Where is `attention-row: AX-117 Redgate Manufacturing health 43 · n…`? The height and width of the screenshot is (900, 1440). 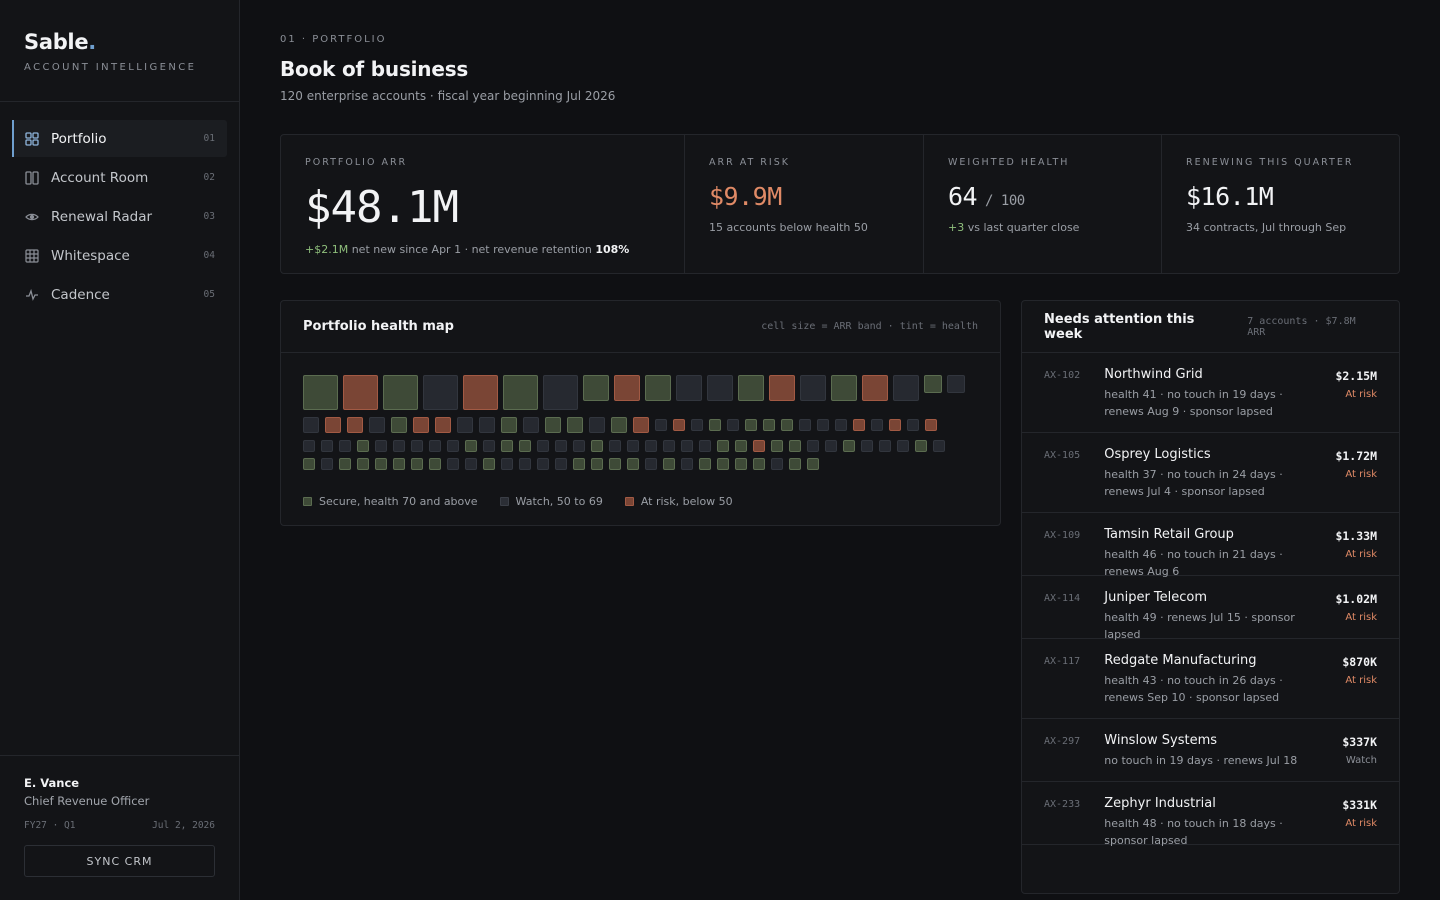
attention-row: AX-117 Redgate Manufacturing health 43 · n… is located at coordinates (1210, 679).